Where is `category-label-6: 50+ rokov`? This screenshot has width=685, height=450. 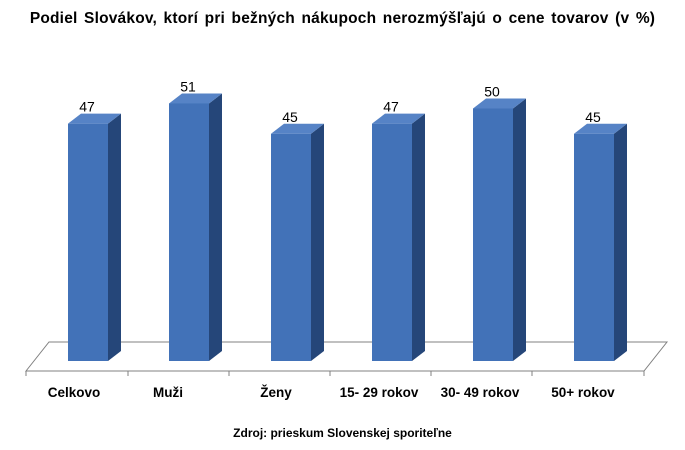 category-label-6: 50+ rokov is located at coordinates (583, 392).